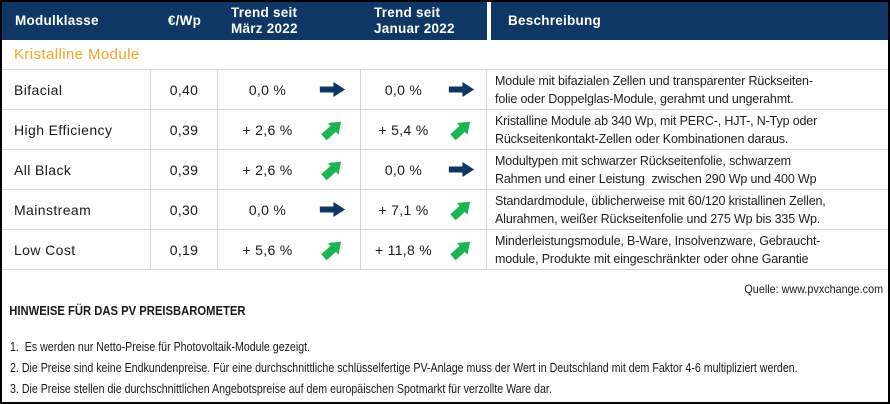  Describe the element at coordinates (77, 54) in the screenshot. I see `section-title: Kristalline Module` at that location.